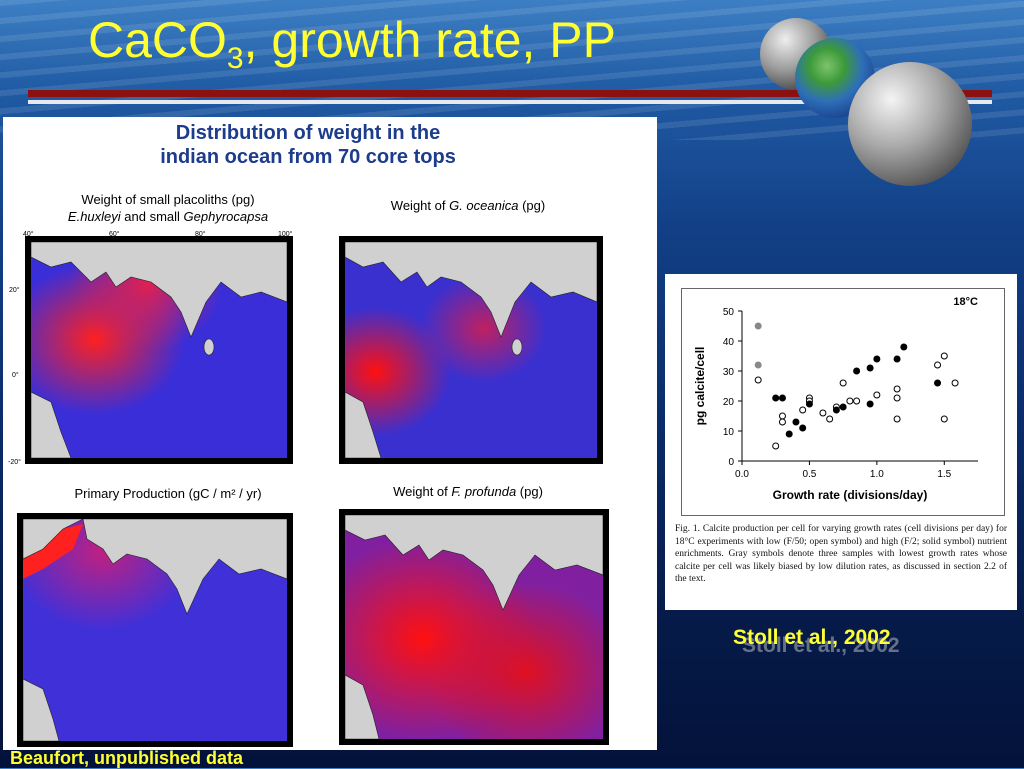 The height and width of the screenshot is (769, 1024). I want to click on slide-title: CaCO3, growth rate, PP, so click(352, 43).